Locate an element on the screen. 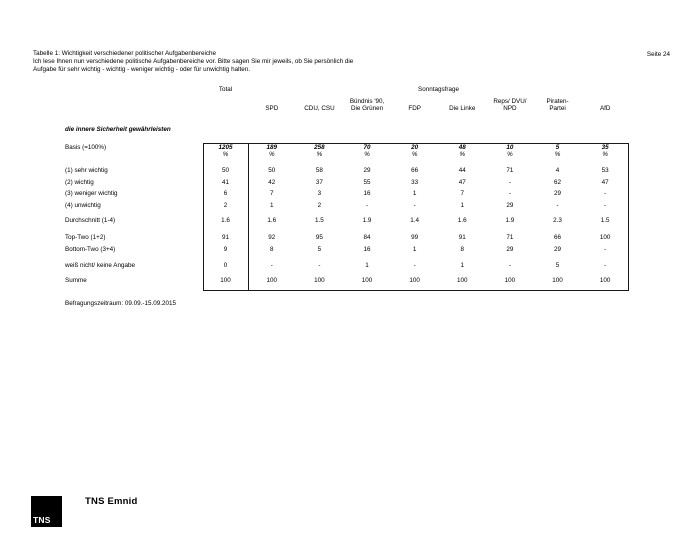  value-cell: 6 is located at coordinates (225, 193).